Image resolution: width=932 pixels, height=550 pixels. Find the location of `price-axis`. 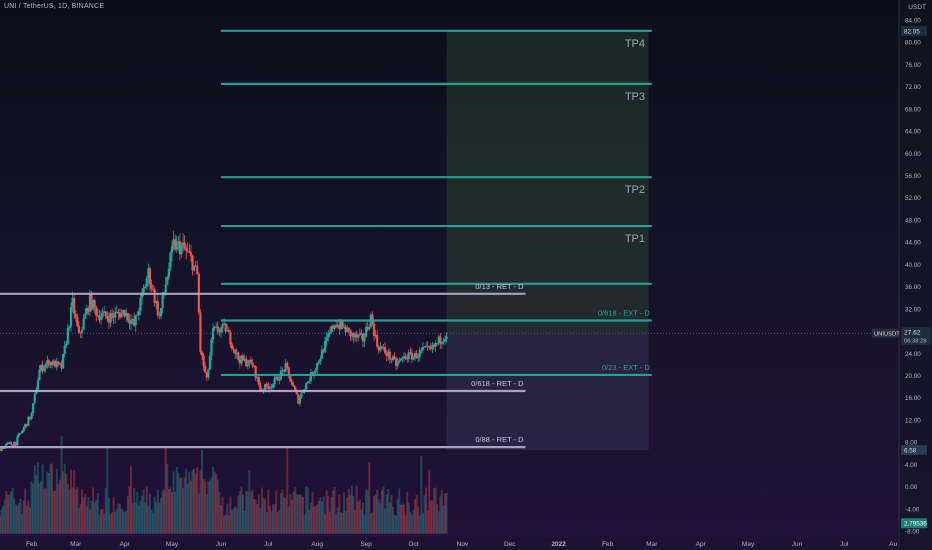

price-axis is located at coordinates (915, 275).